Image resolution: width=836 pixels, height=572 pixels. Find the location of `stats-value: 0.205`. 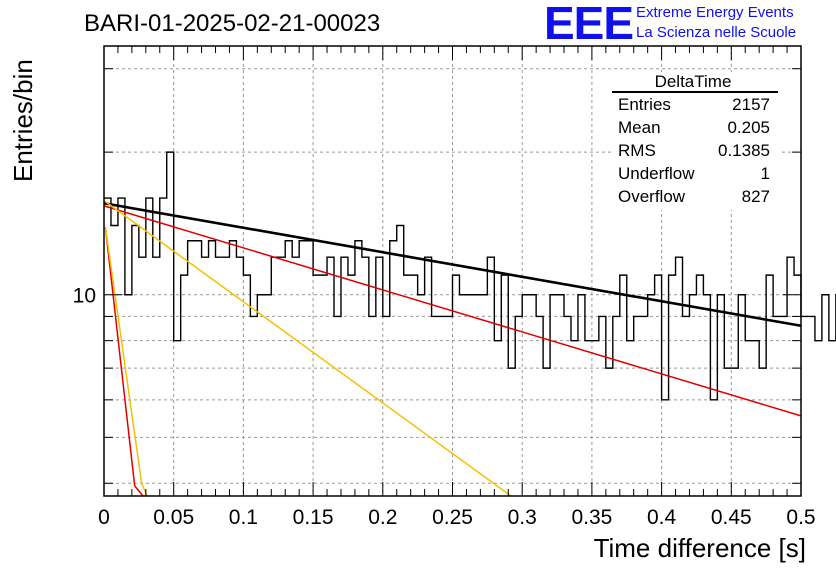

stats-value: 0.205 is located at coordinates (748, 127).